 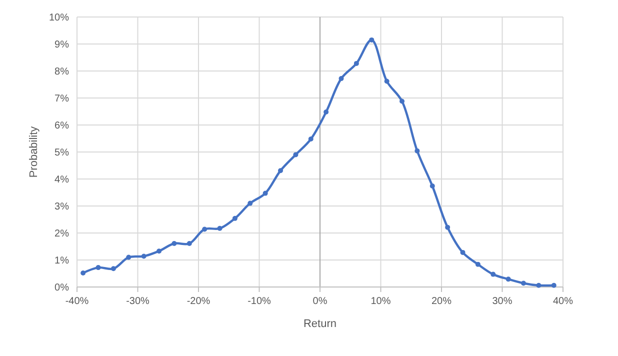 I want to click on y-tick-label: 2%, so click(x=62, y=234).